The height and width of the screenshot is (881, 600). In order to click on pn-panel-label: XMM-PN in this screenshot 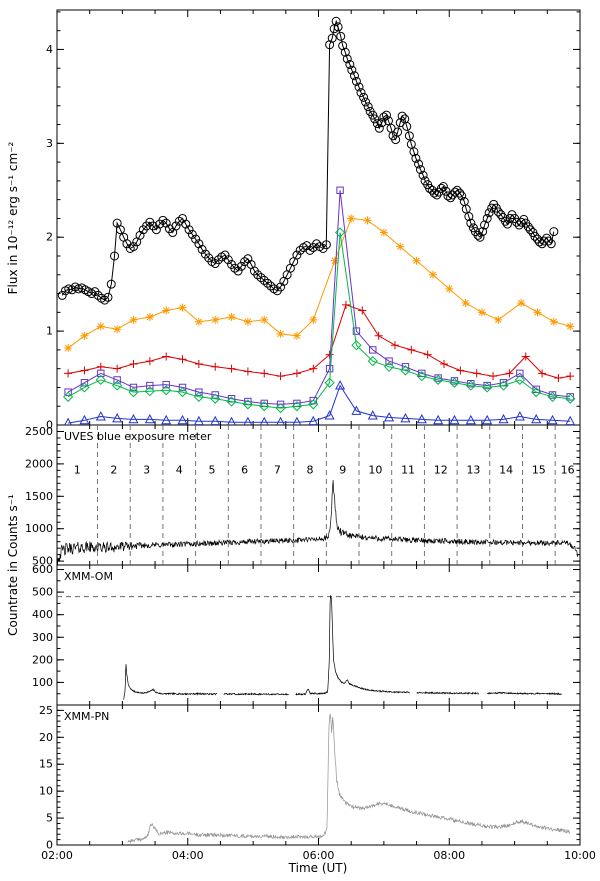, I will do `click(87, 716)`.